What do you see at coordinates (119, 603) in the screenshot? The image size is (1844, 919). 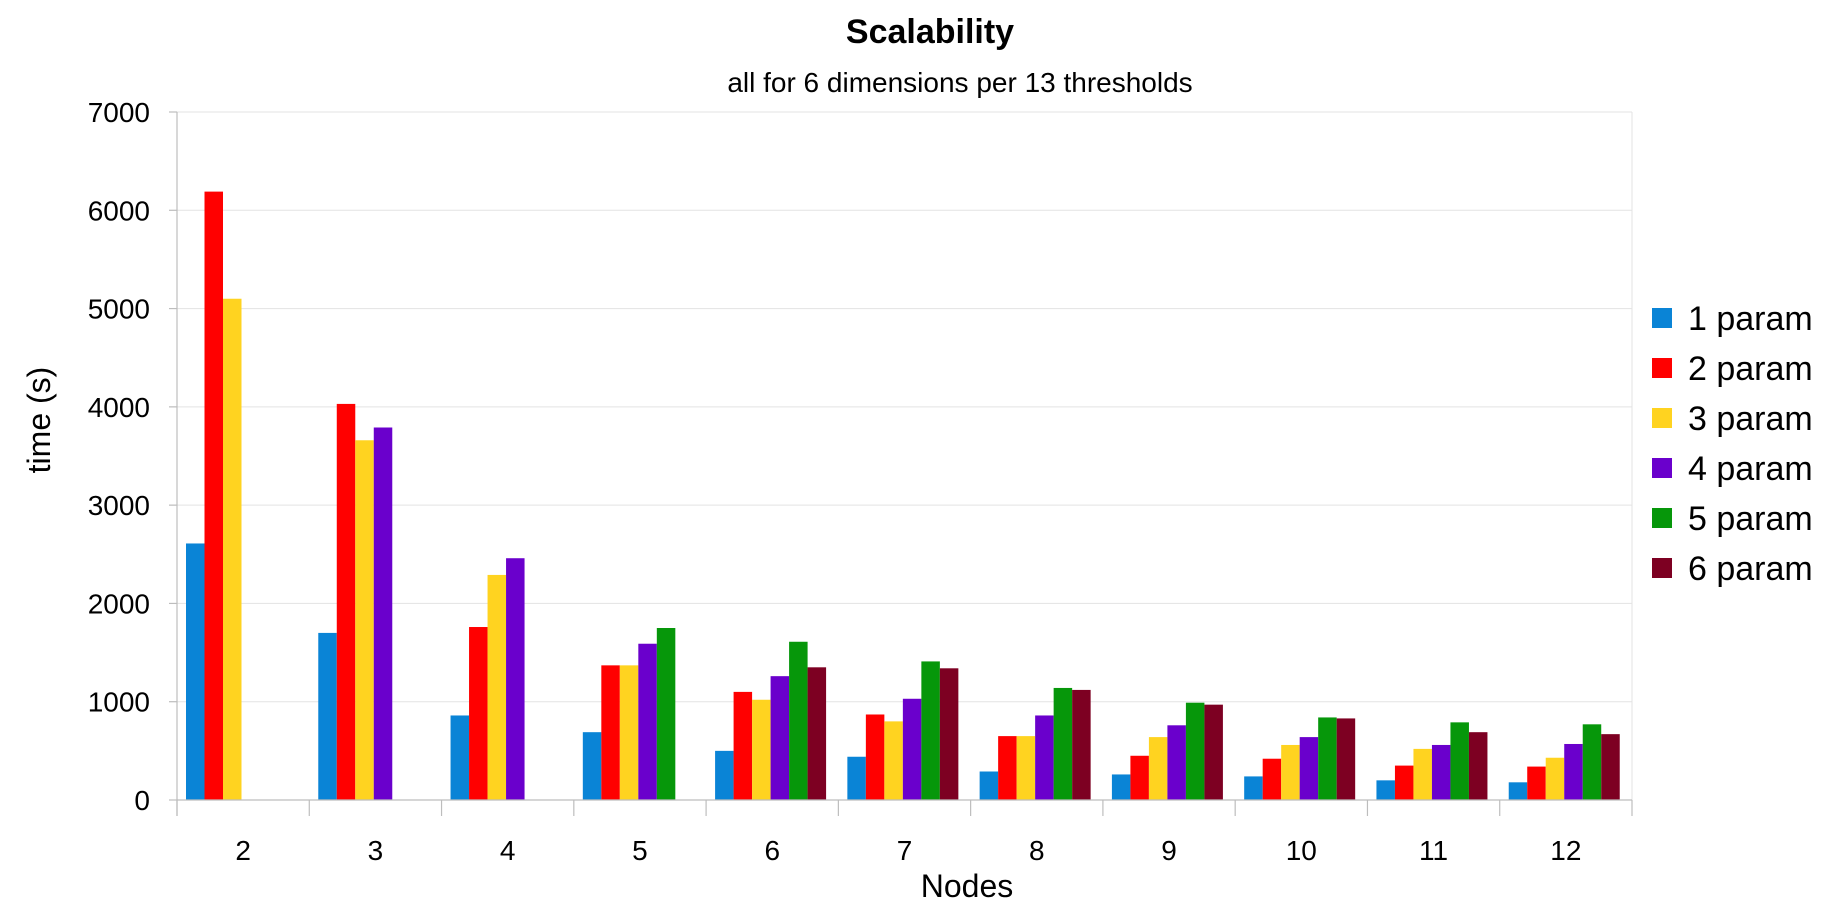 I see `y-tick-label-2000: 2000` at bounding box center [119, 603].